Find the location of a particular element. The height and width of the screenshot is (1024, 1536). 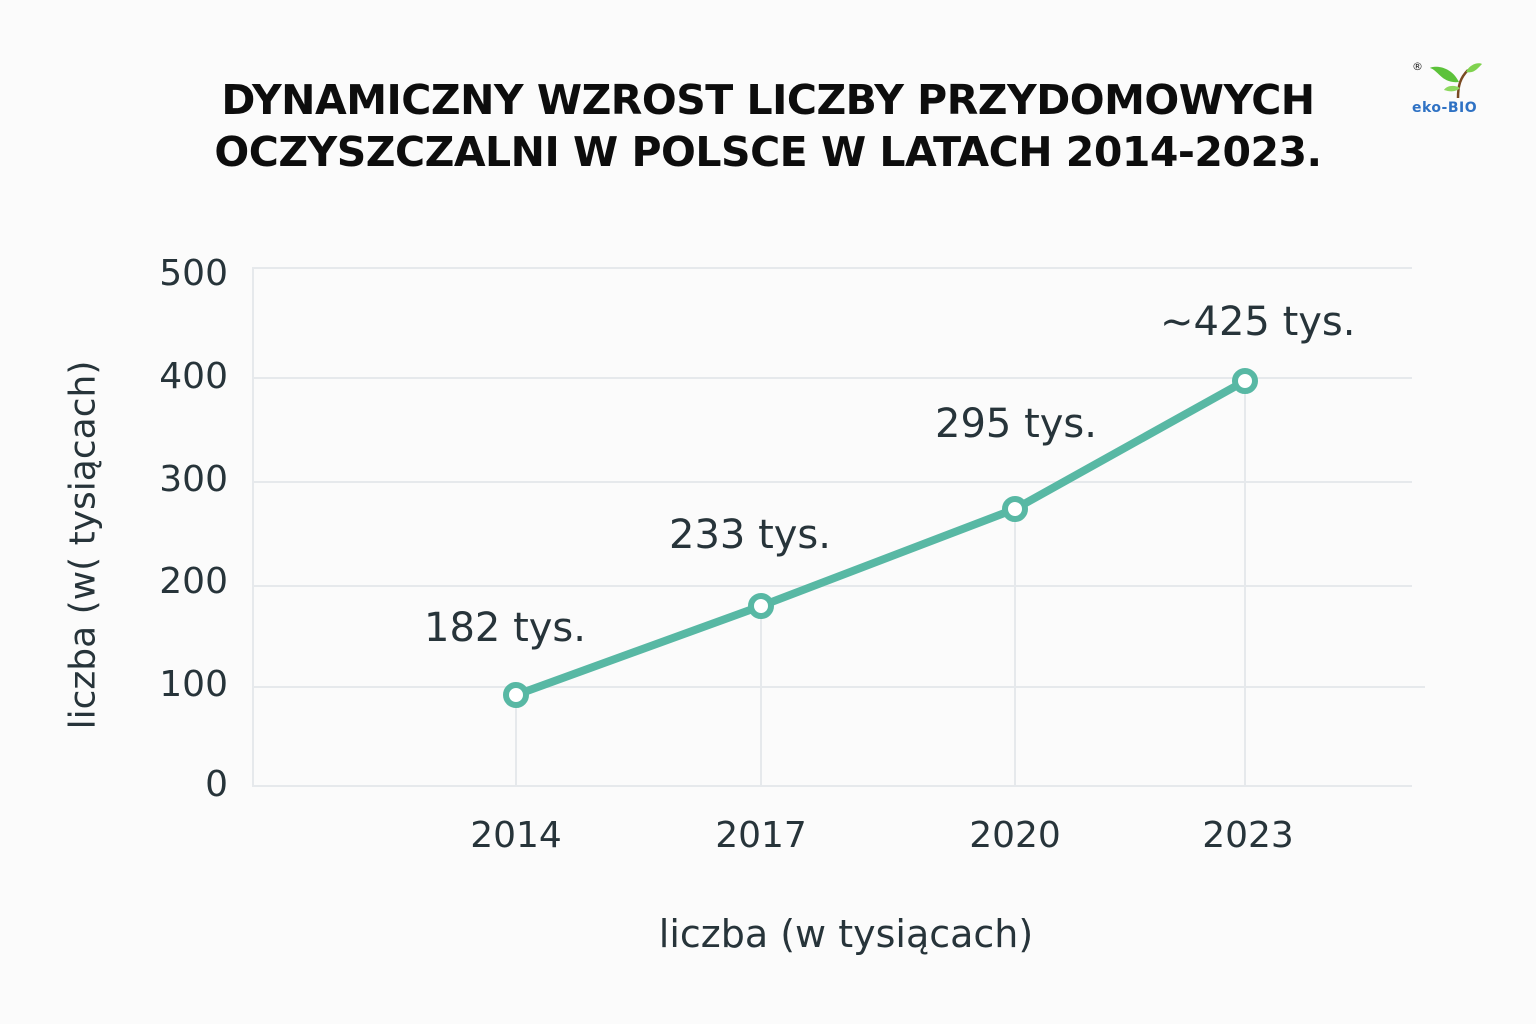

x-tick-2017: 2017 is located at coordinates (761, 835).